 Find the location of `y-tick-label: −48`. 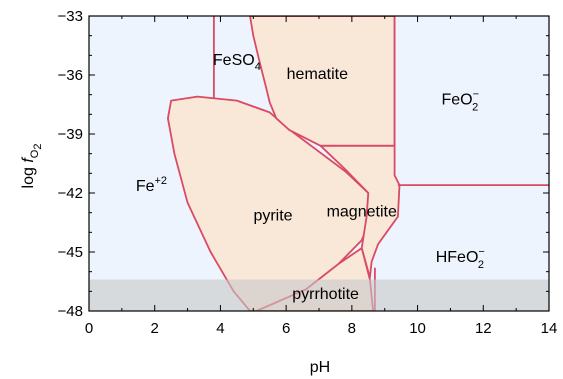

y-tick-label: −48 is located at coordinates (70, 311).